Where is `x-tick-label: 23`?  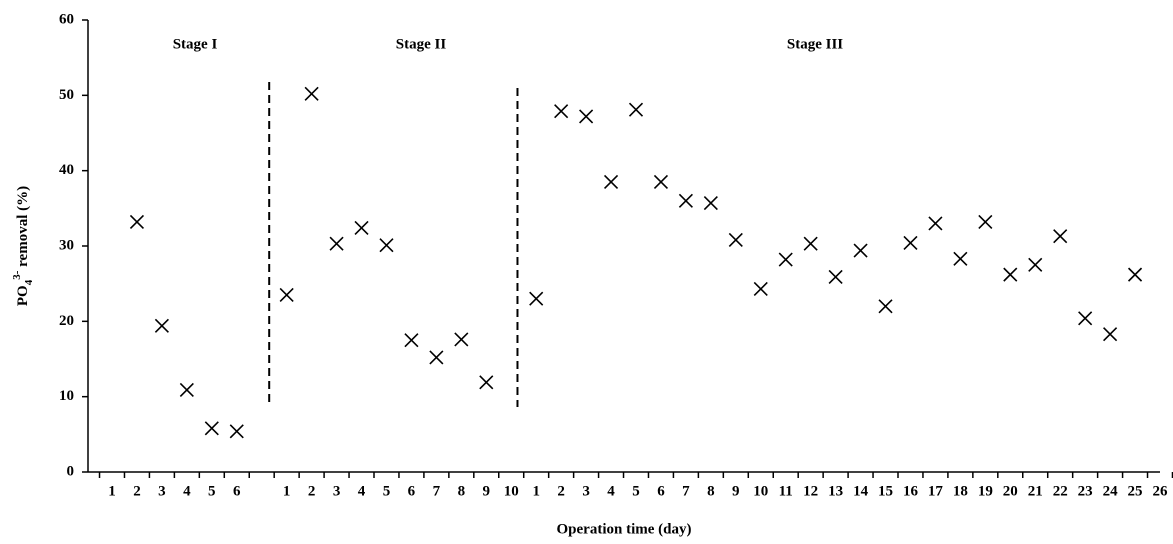
x-tick-label: 23 is located at coordinates (1085, 491).